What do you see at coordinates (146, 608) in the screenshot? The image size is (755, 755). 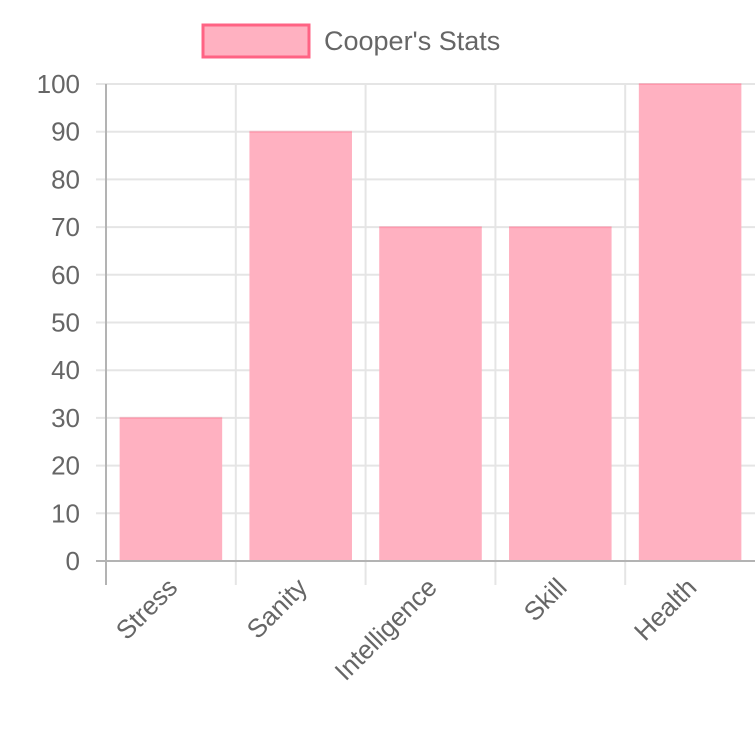 I see `x-tick-label: Stress` at bounding box center [146, 608].